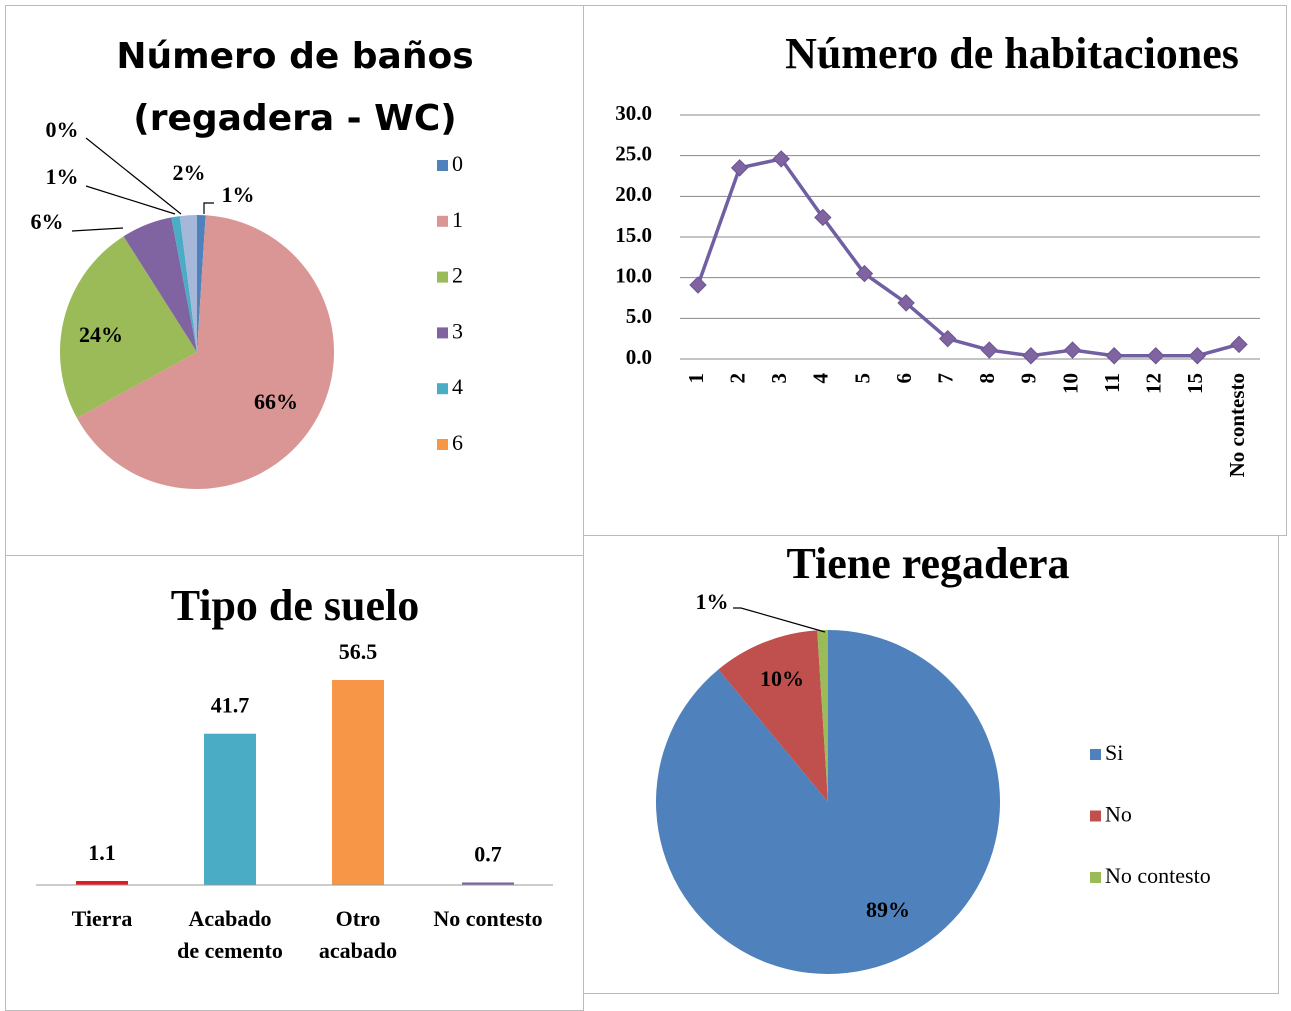 This screenshot has width=1291, height=1011. I want to click on data-label: 24%, so click(101, 334).